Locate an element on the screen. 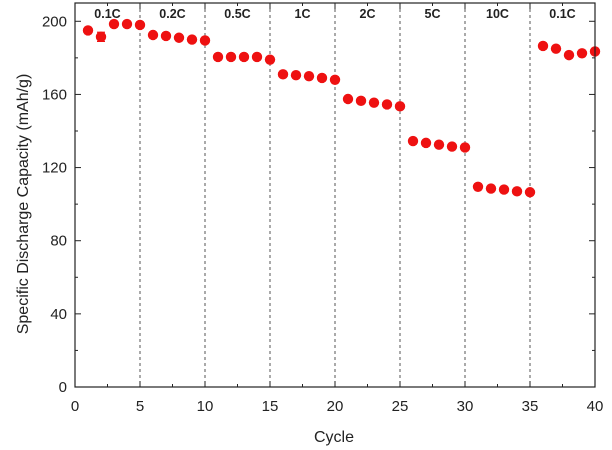 The image size is (612, 450). rate-label: 0.5C is located at coordinates (237, 14).